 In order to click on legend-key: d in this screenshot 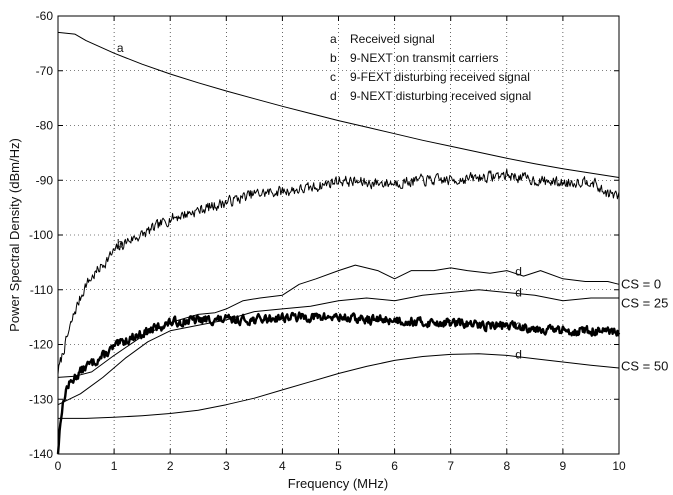, I will do `click(333, 96)`.